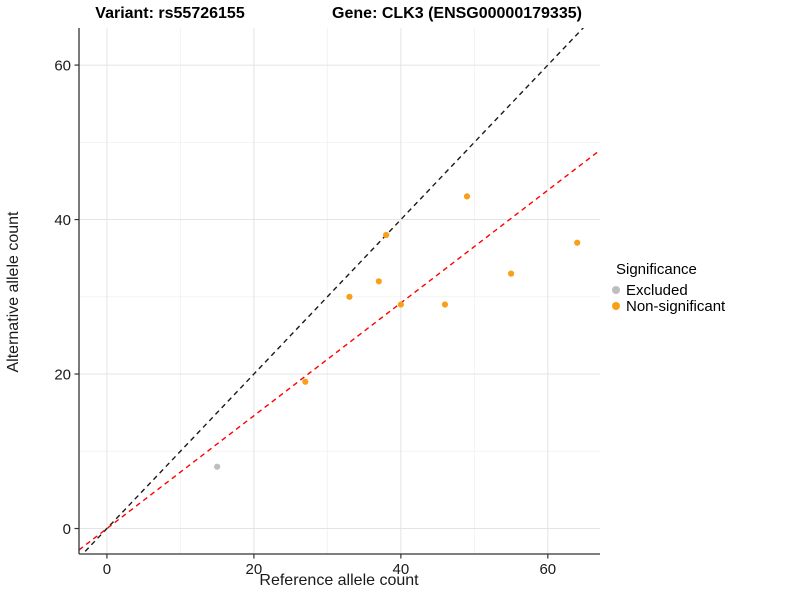 The height and width of the screenshot is (600, 800). I want to click on x-tick-label: 20, so click(254, 569).